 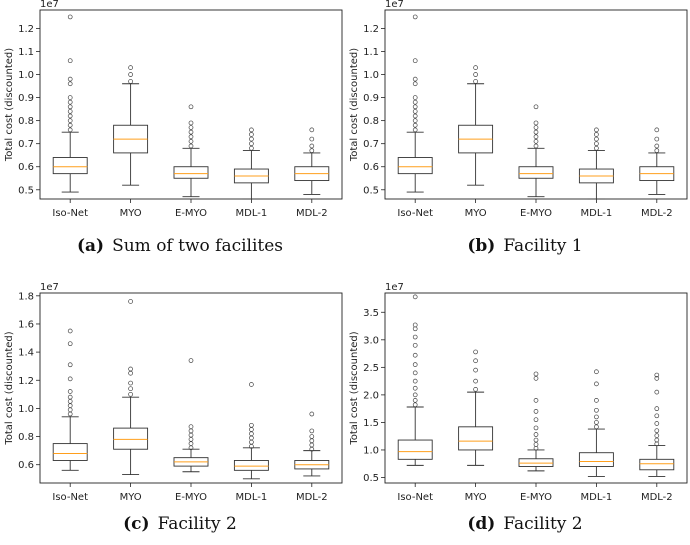 I want to click on caption-c: (c) Facility 2, so click(x=180, y=524).